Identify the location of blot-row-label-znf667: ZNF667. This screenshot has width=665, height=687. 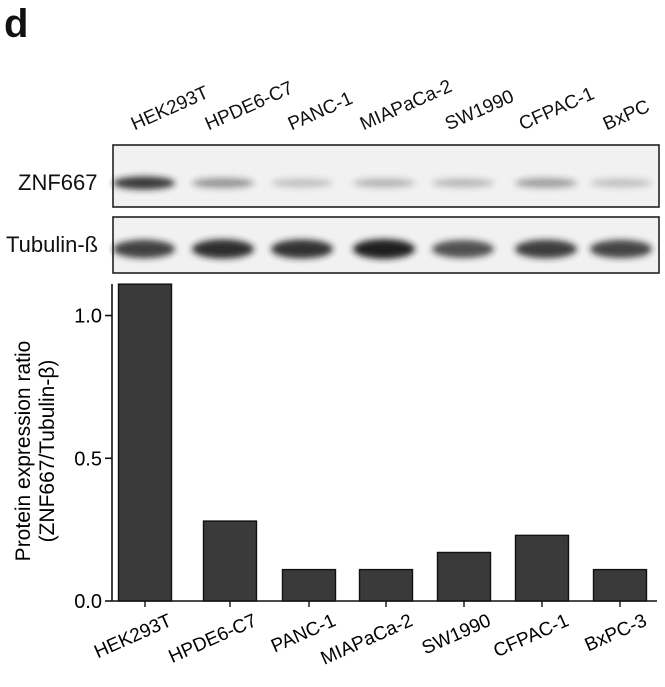
(58, 182).